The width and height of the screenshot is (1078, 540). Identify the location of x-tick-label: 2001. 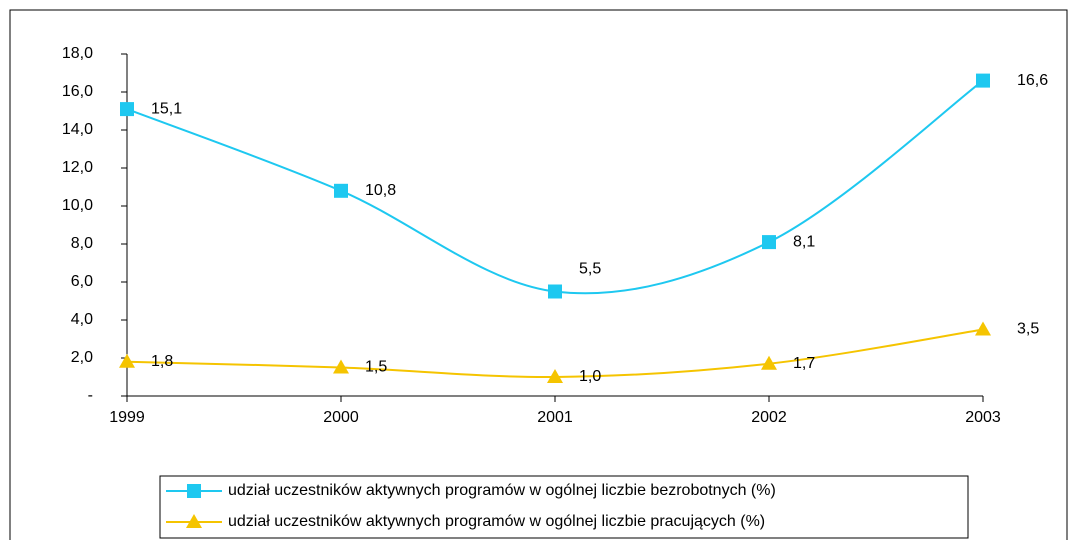
(555, 417).